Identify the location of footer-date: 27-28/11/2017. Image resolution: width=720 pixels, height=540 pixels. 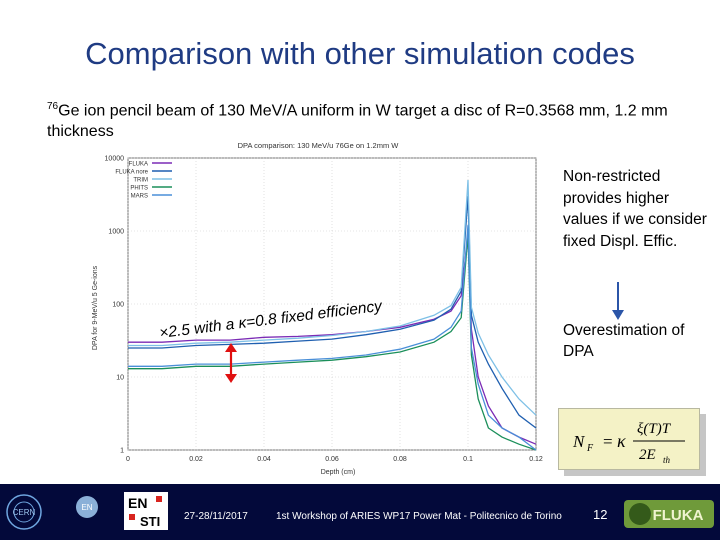
(216, 516).